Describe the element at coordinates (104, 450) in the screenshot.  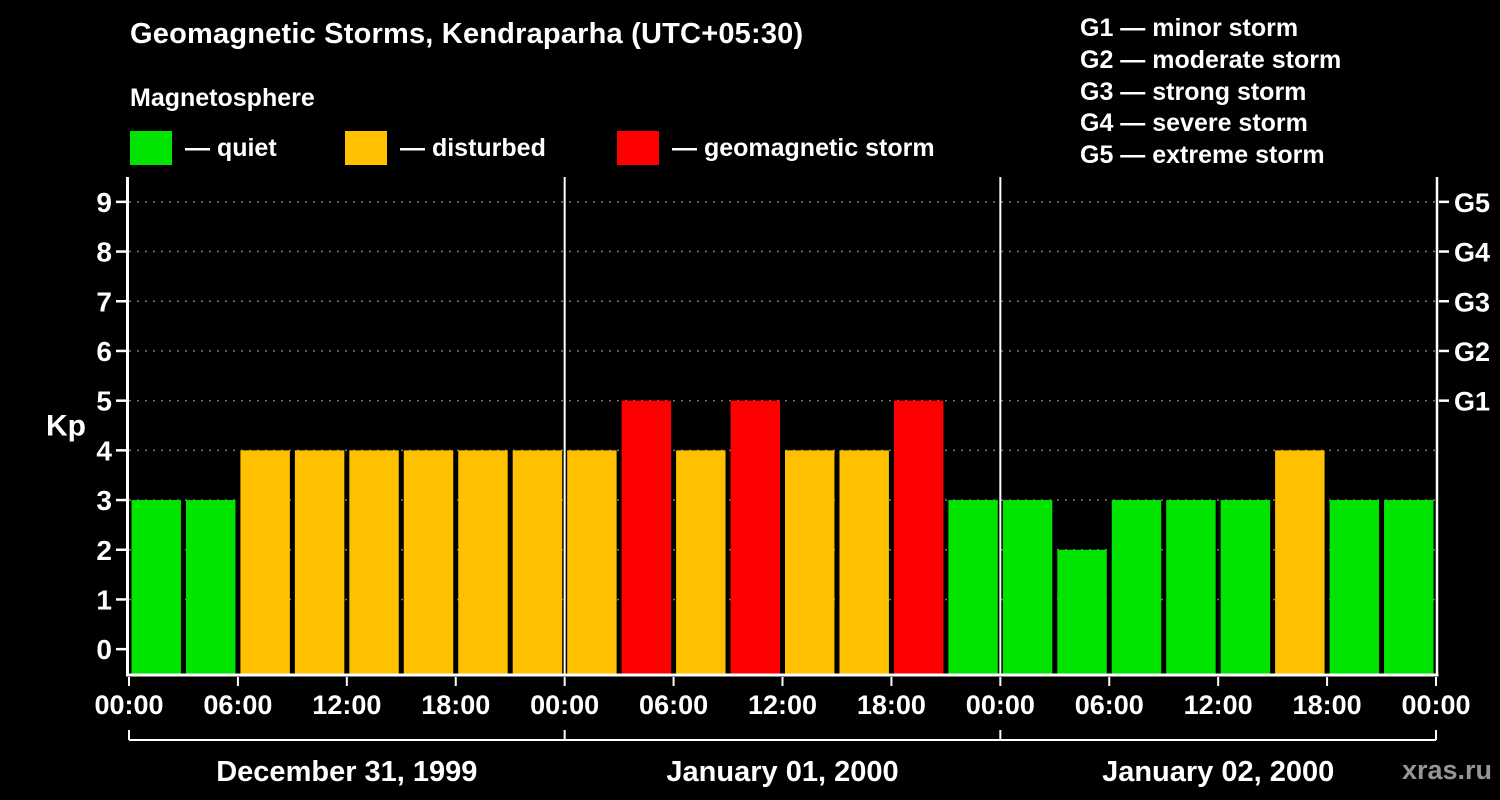
I see `y-tick-label: 4` at that location.